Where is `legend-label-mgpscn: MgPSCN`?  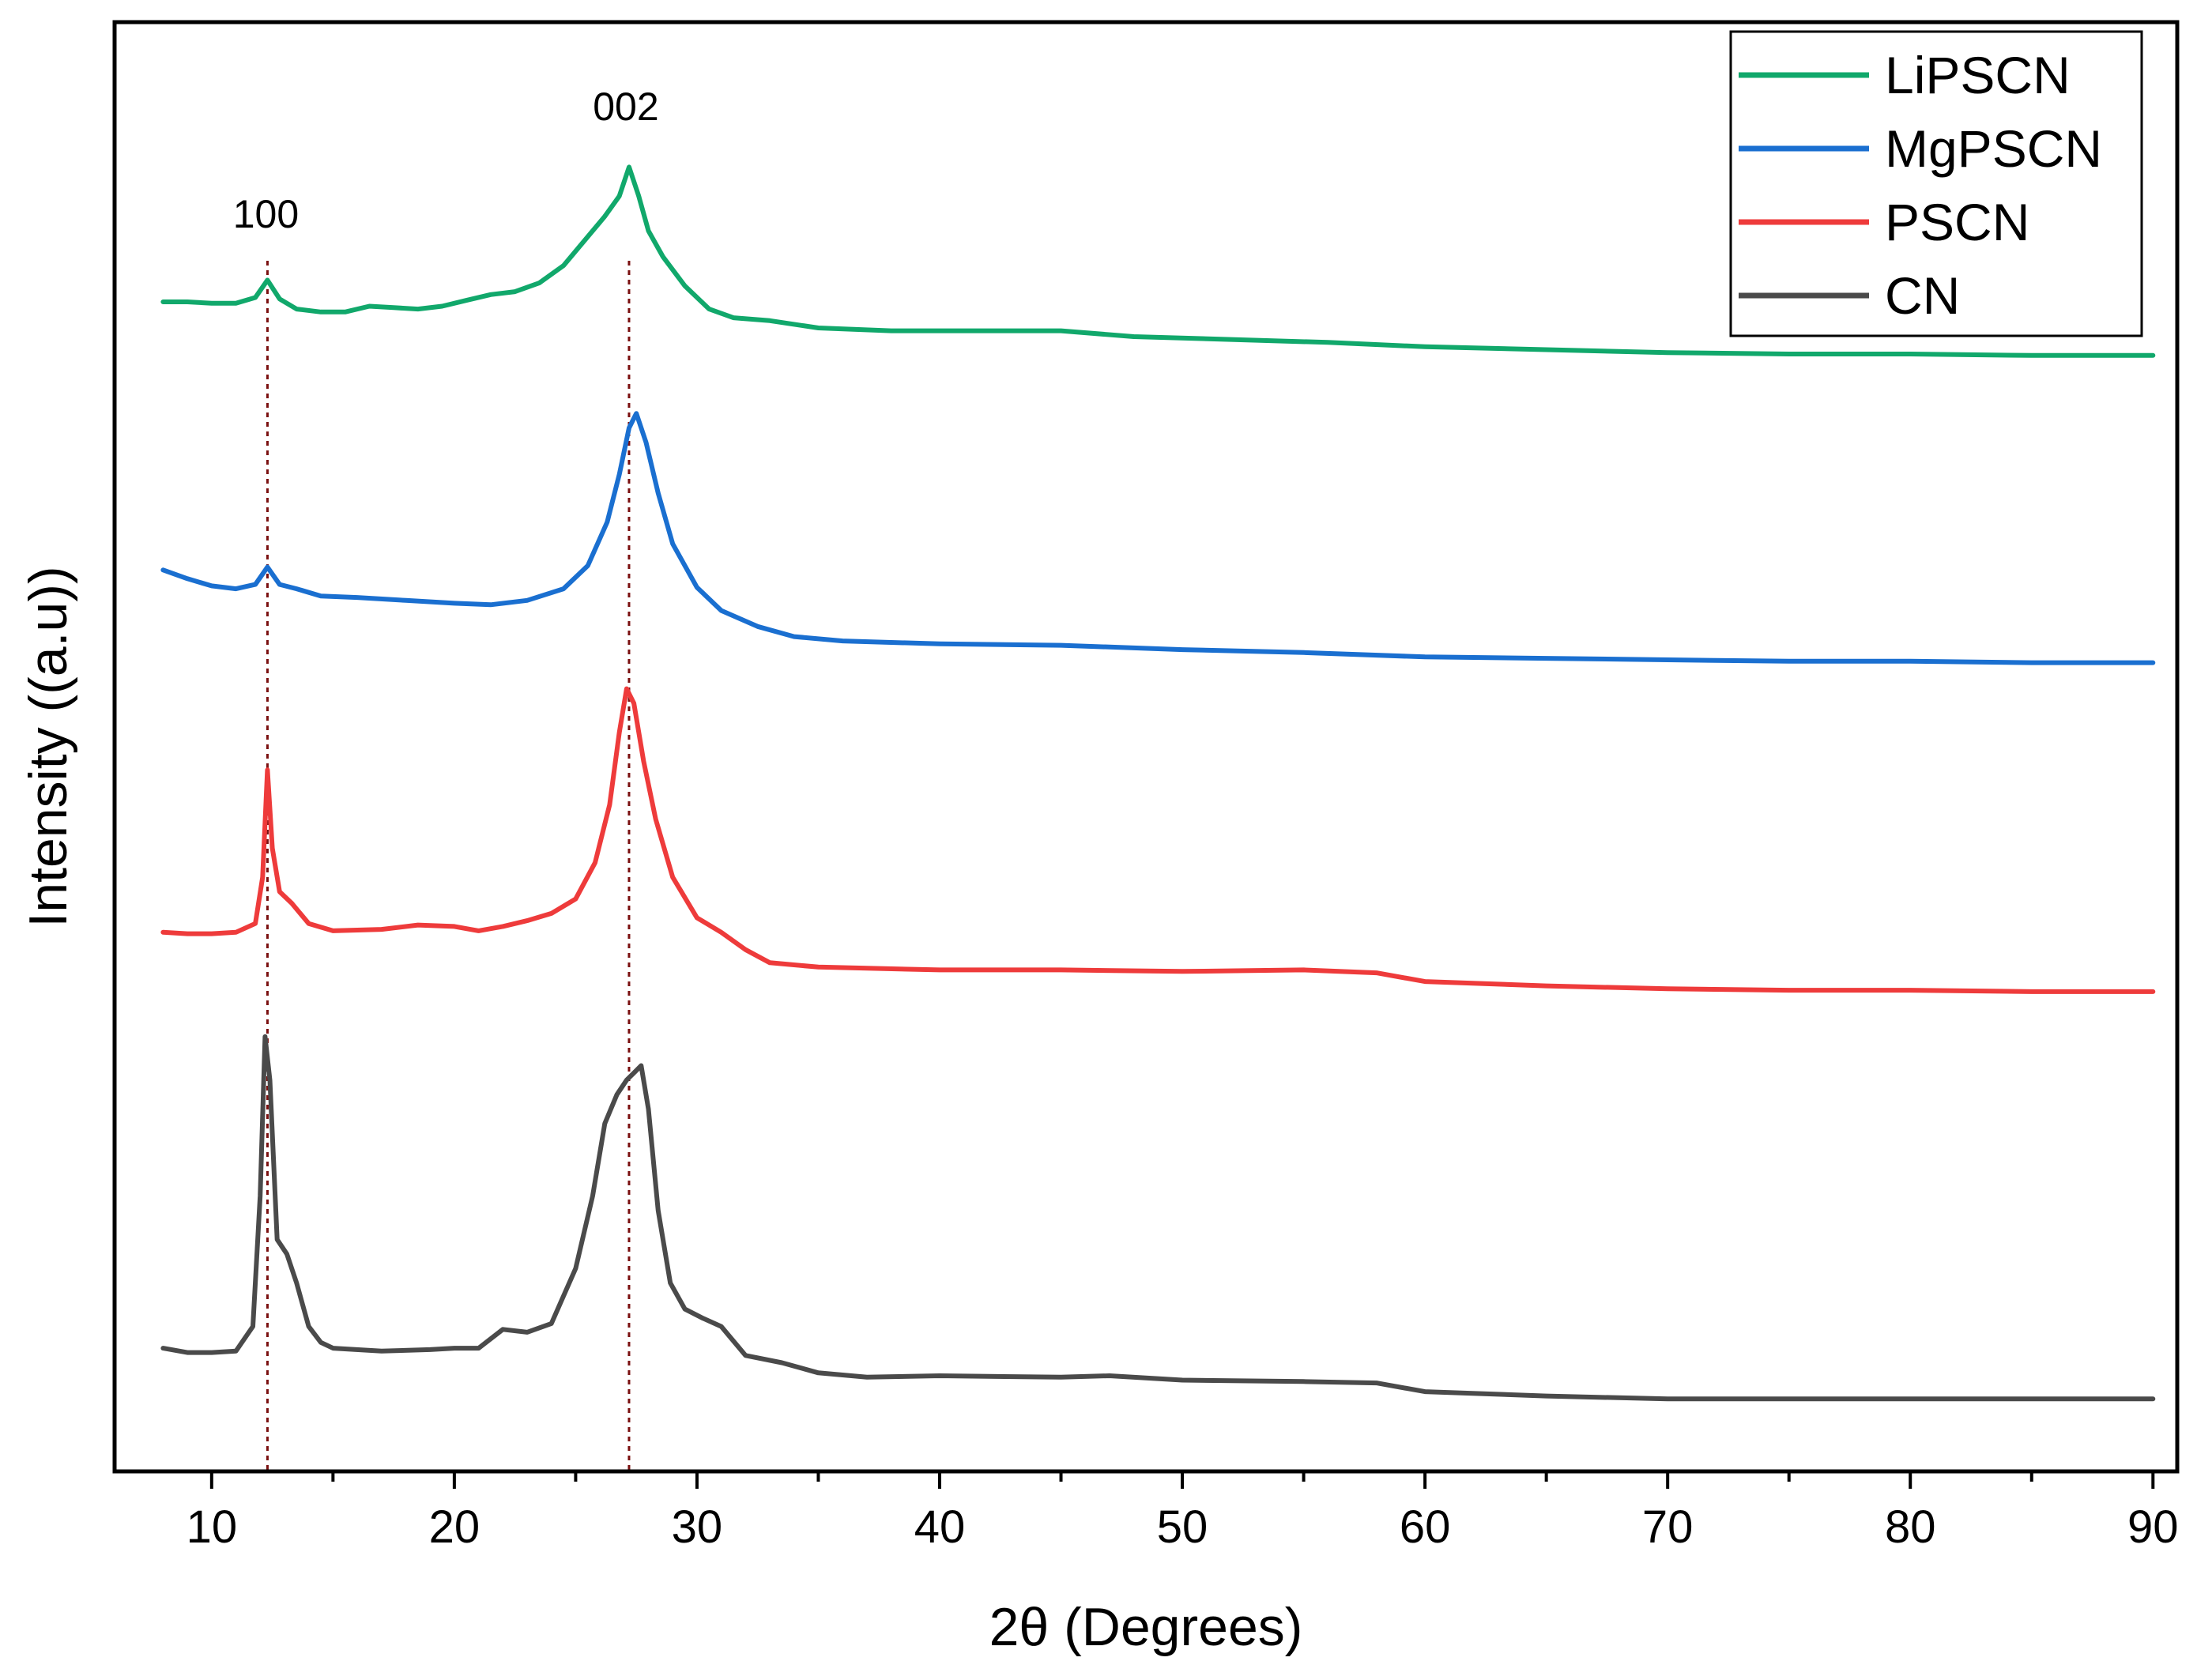
legend-label-mgpscn: MgPSCN is located at coordinates (1993, 148).